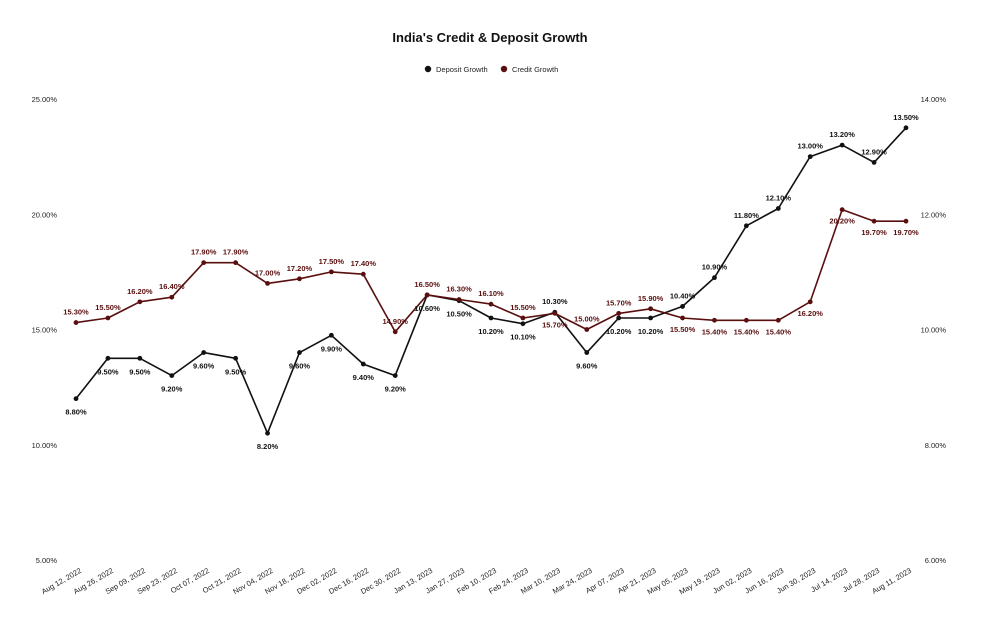 The width and height of the screenshot is (981, 620). What do you see at coordinates (555, 324) in the screenshot?
I see `credit-data-label: 15.70%` at bounding box center [555, 324].